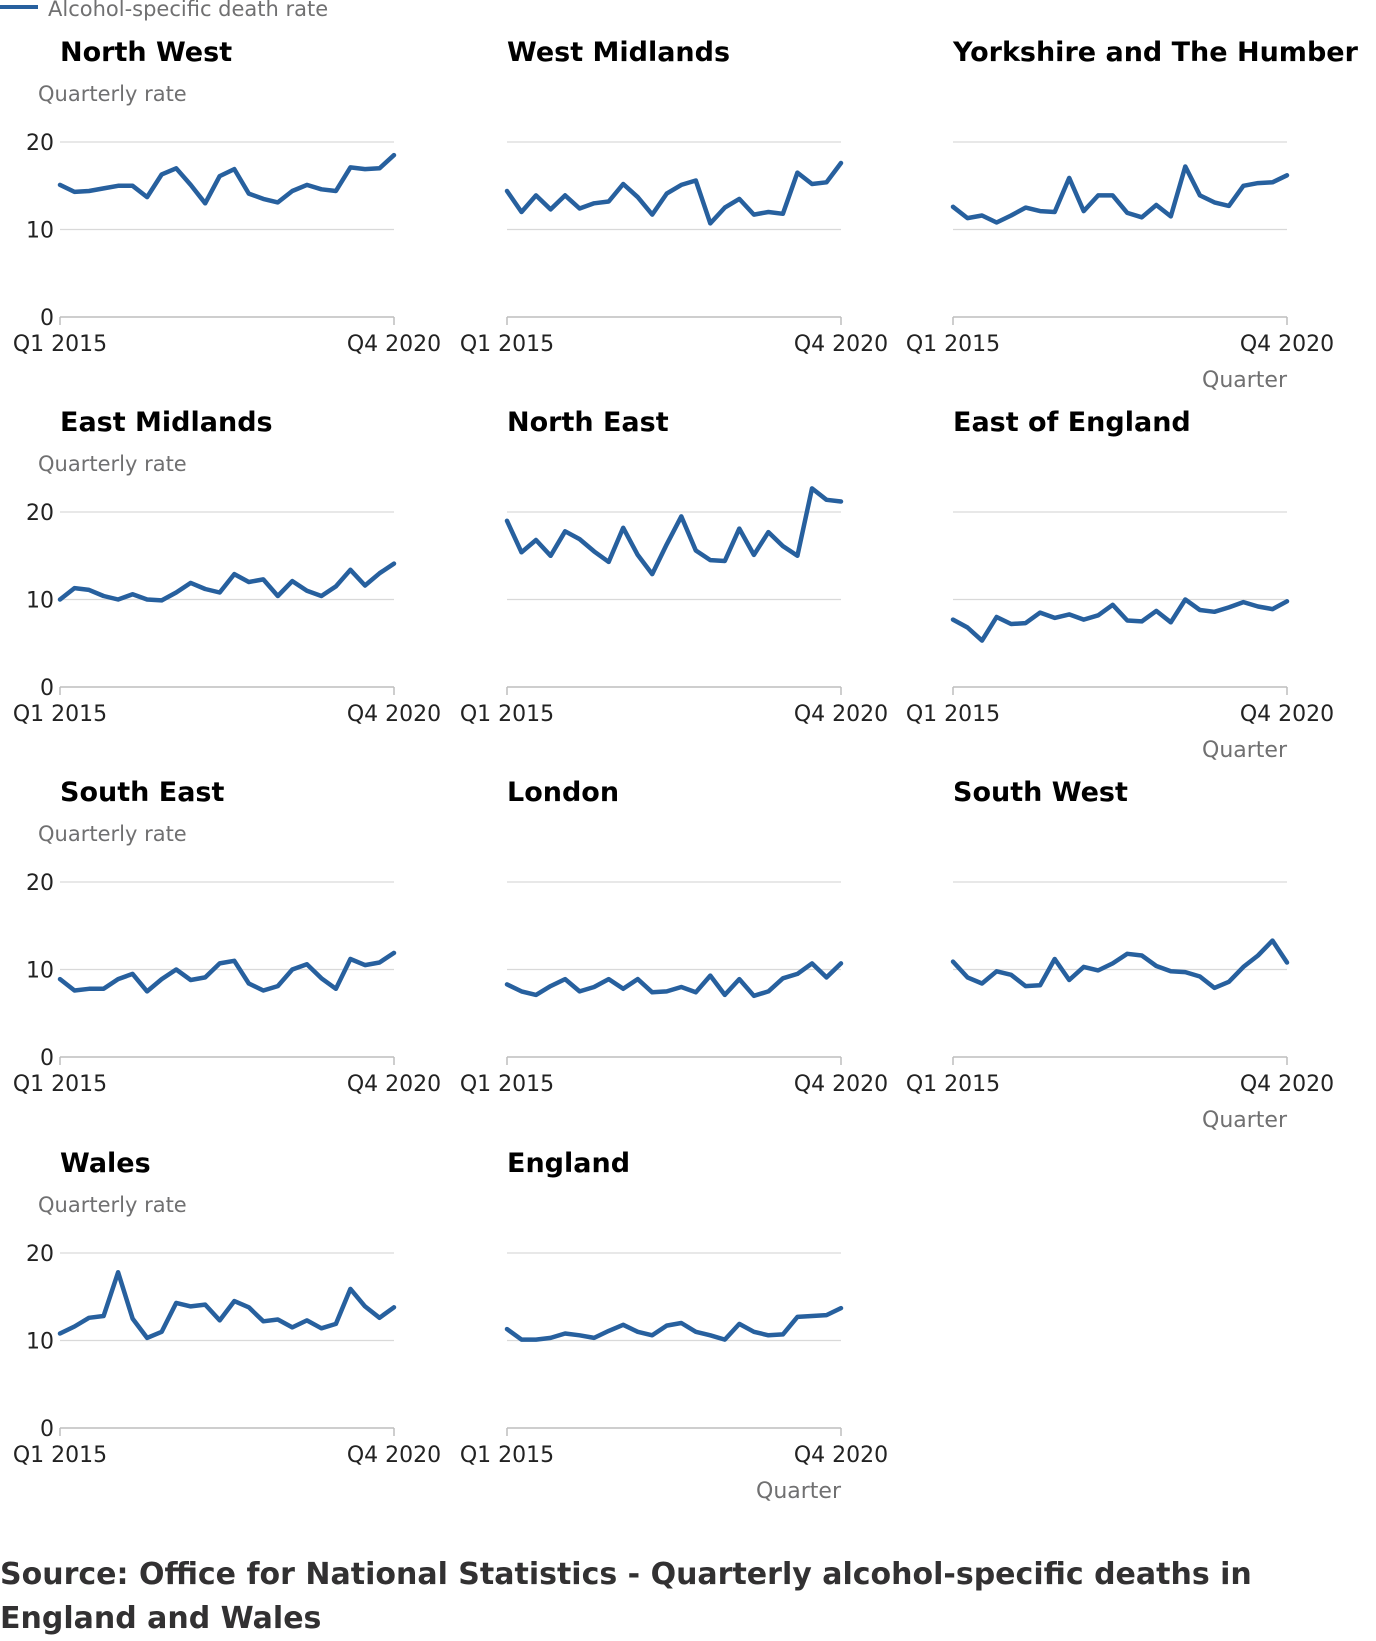 The height and width of the screenshot is (1641, 1376). What do you see at coordinates (1040, 792) in the screenshot?
I see `panel-title: South West` at bounding box center [1040, 792].